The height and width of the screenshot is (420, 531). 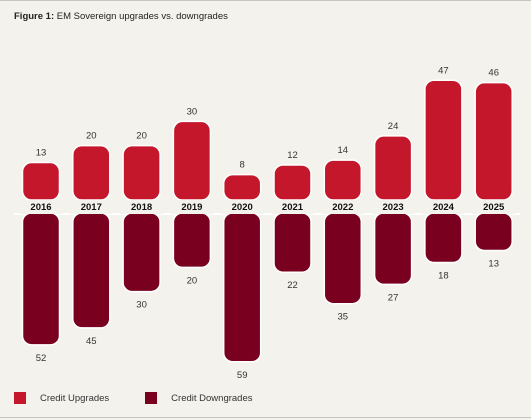 I want to click on bar-downgrade-2019, so click(x=192, y=240).